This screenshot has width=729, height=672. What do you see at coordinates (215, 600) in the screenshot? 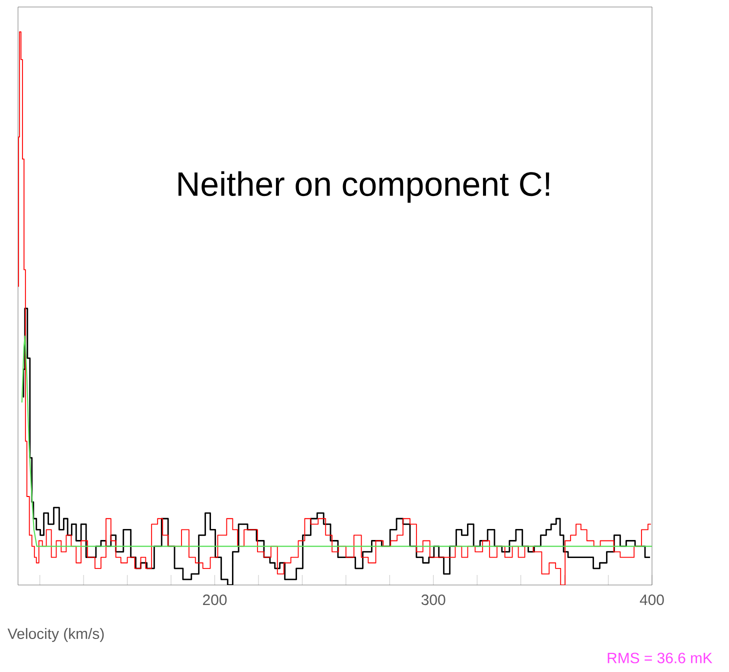
I see `x-tick-label: 200` at bounding box center [215, 600].